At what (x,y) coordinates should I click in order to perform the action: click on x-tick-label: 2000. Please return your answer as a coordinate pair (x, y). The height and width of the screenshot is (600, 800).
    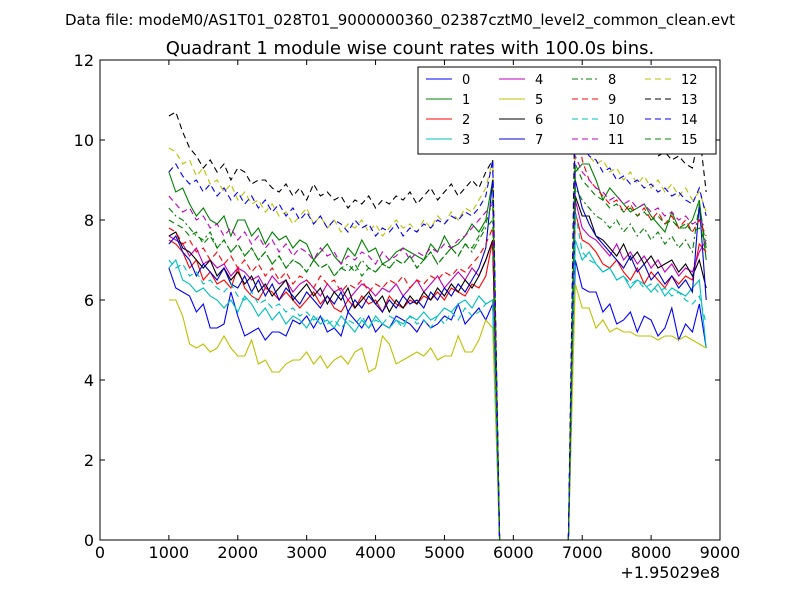
    Looking at the image, I should click on (237, 552).